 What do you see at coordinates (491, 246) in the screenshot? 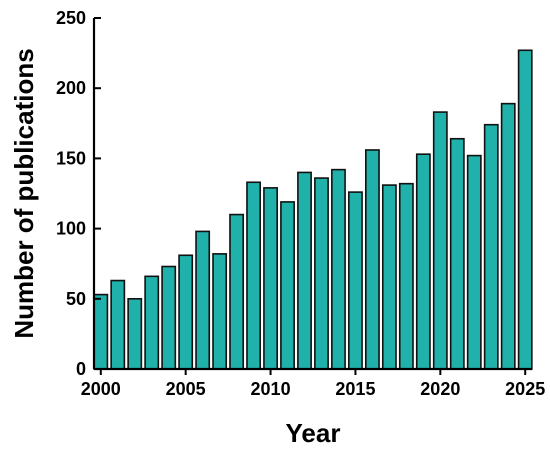
I see `bar-2023` at bounding box center [491, 246].